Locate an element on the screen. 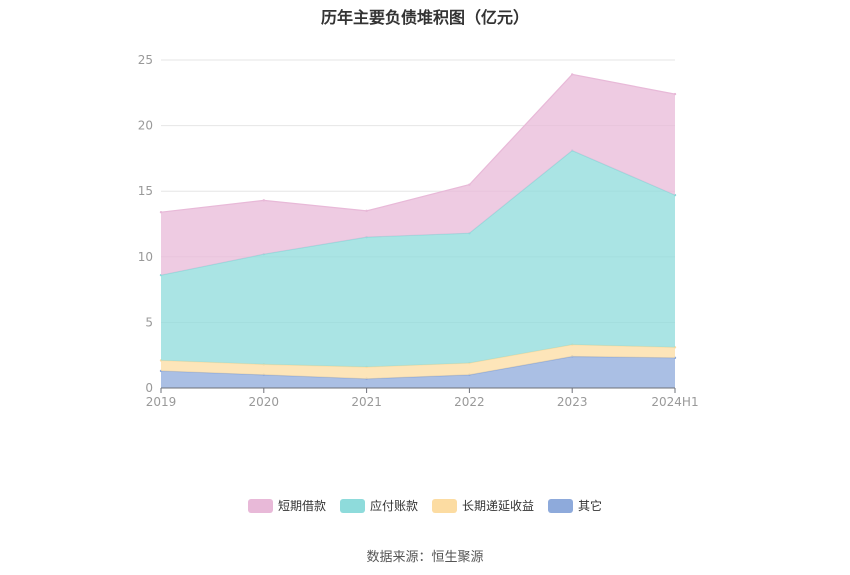 Image resolution: width=850 pixels, height=575 pixels. chart-title: 历年主要负债堆积图（亿元） is located at coordinates (424, 17).